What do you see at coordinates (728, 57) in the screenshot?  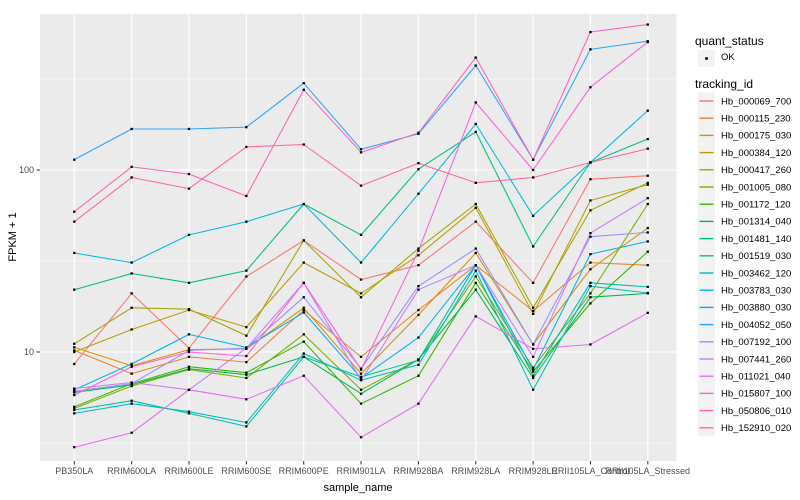 I see `legend-label-ok: OK` at bounding box center [728, 57].